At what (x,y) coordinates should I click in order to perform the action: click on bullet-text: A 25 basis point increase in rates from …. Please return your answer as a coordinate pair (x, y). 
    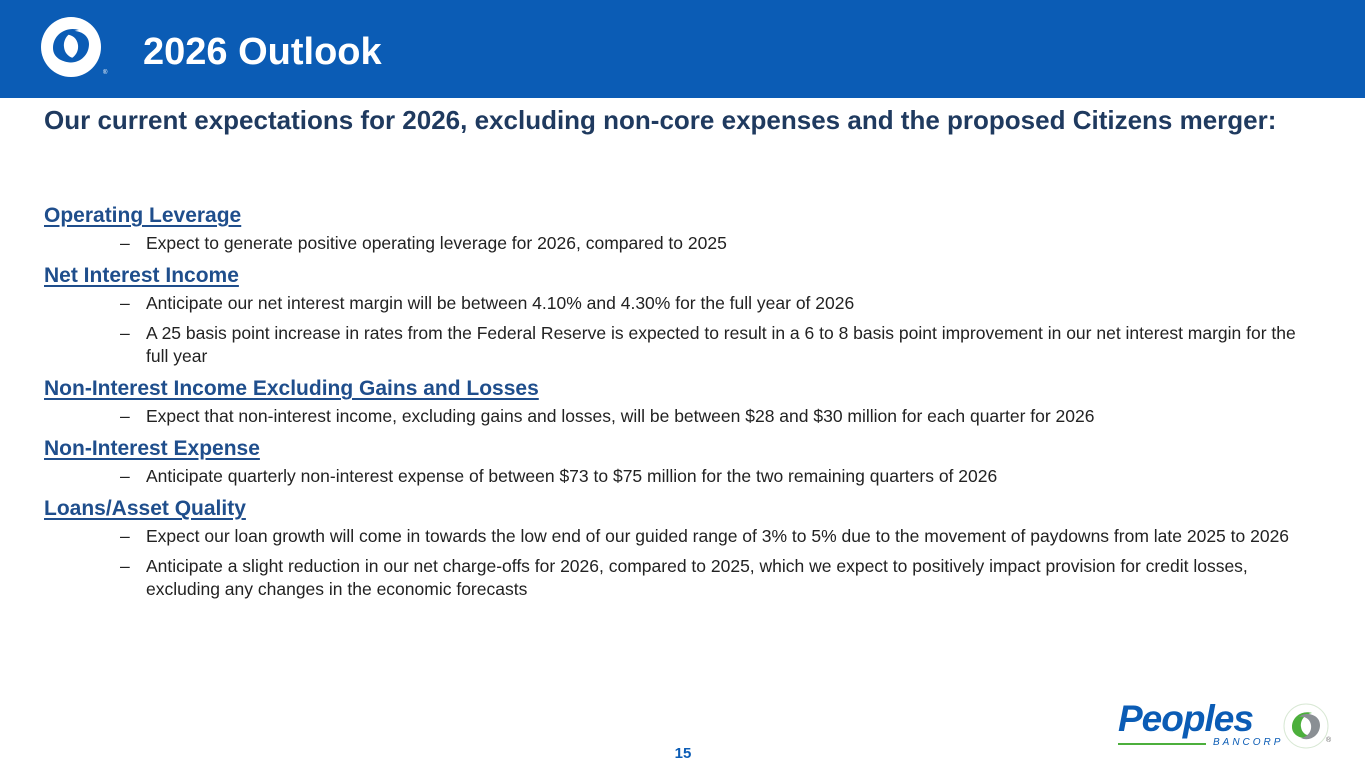
    Looking at the image, I should click on (721, 344).